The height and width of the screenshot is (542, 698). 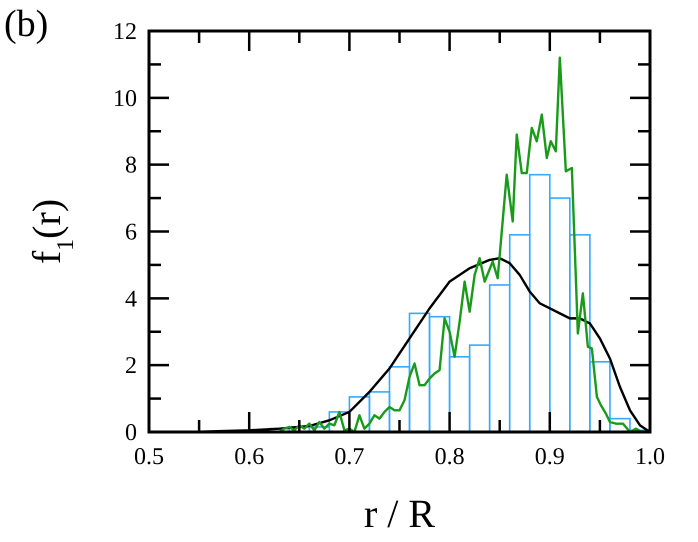 What do you see at coordinates (125, 32) in the screenshot?
I see `y-tick-label: 12` at bounding box center [125, 32].